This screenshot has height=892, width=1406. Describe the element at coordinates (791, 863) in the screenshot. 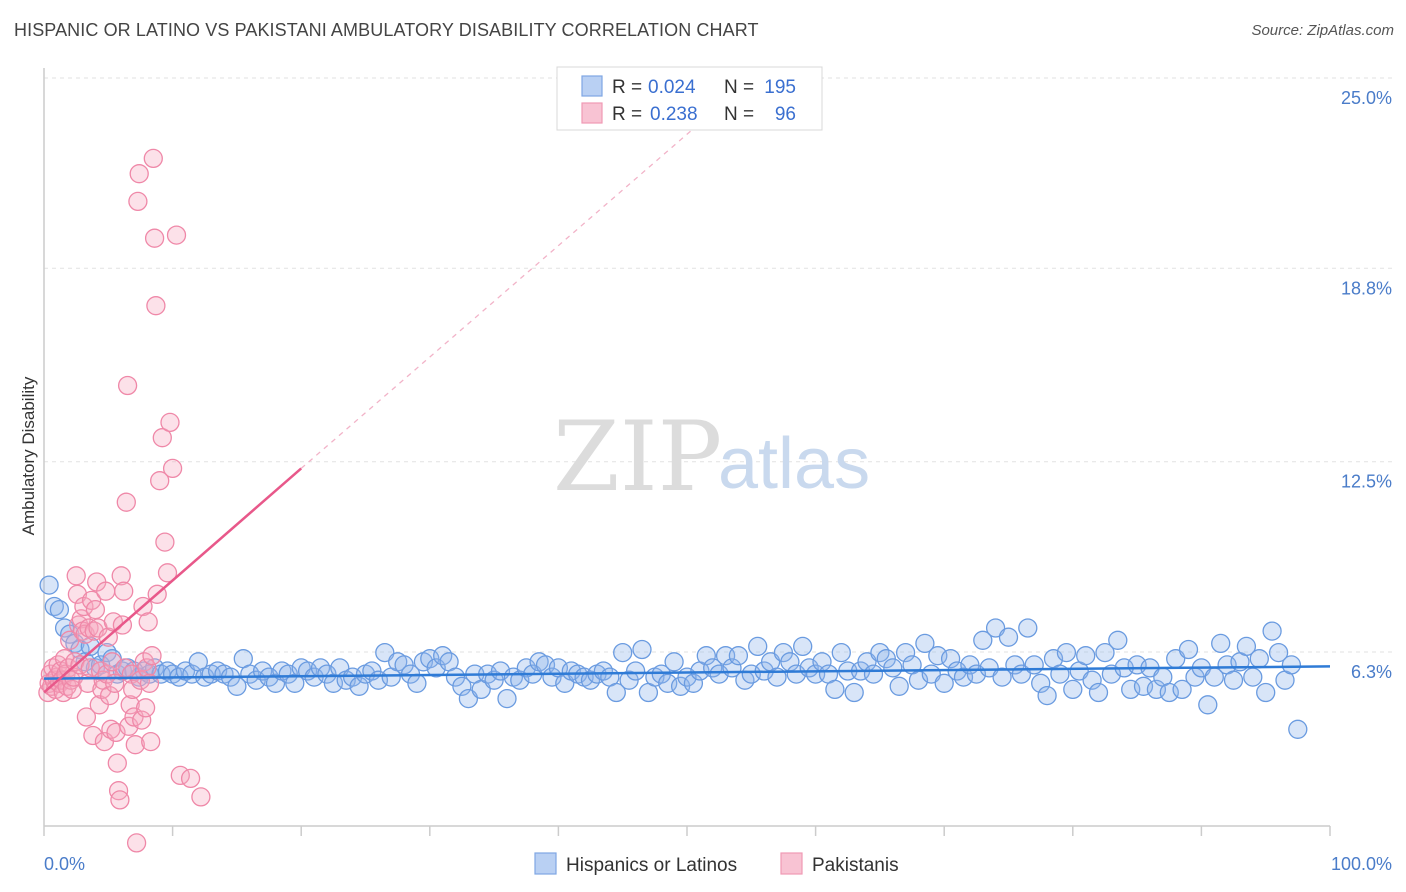

I see `bottom-legend-swatch-pakistanis` at that location.